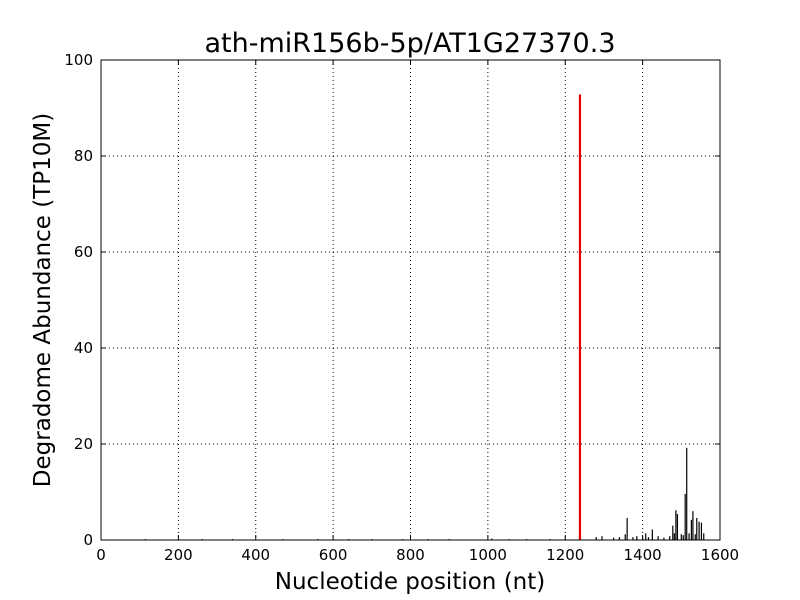 This screenshot has width=800, height=600. Describe the element at coordinates (565, 555) in the screenshot. I see `x-tick-label: 1200` at that location.